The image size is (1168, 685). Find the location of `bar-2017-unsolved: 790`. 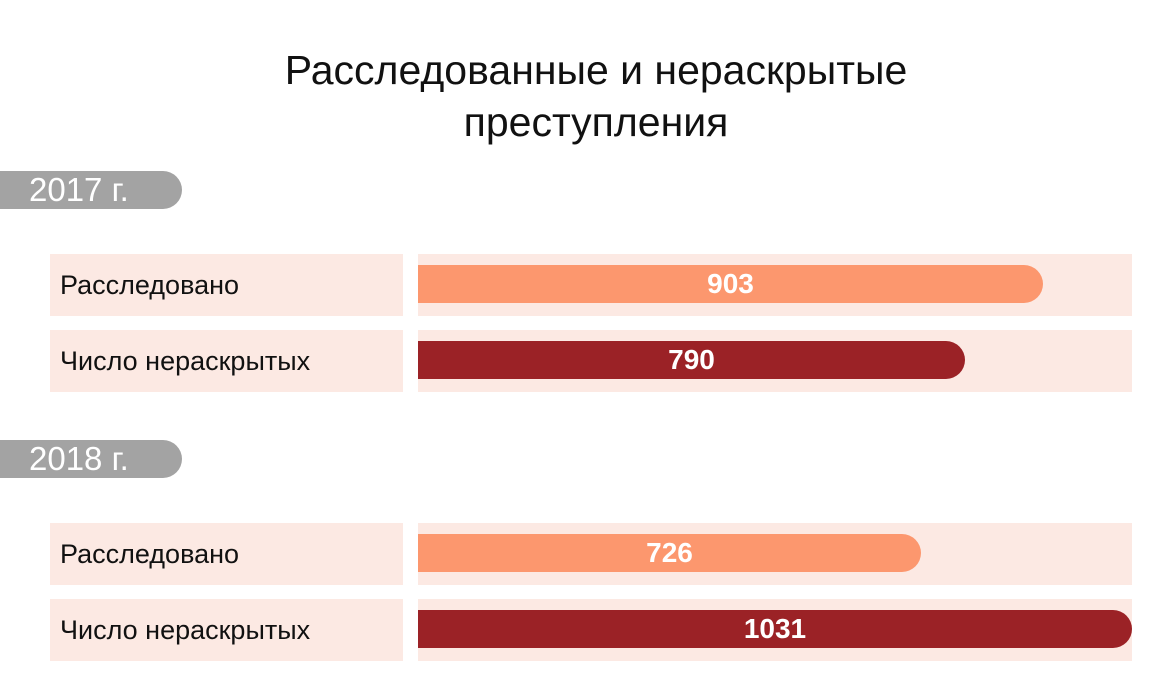

bar-2017-unsolved: 790 is located at coordinates (691, 360).